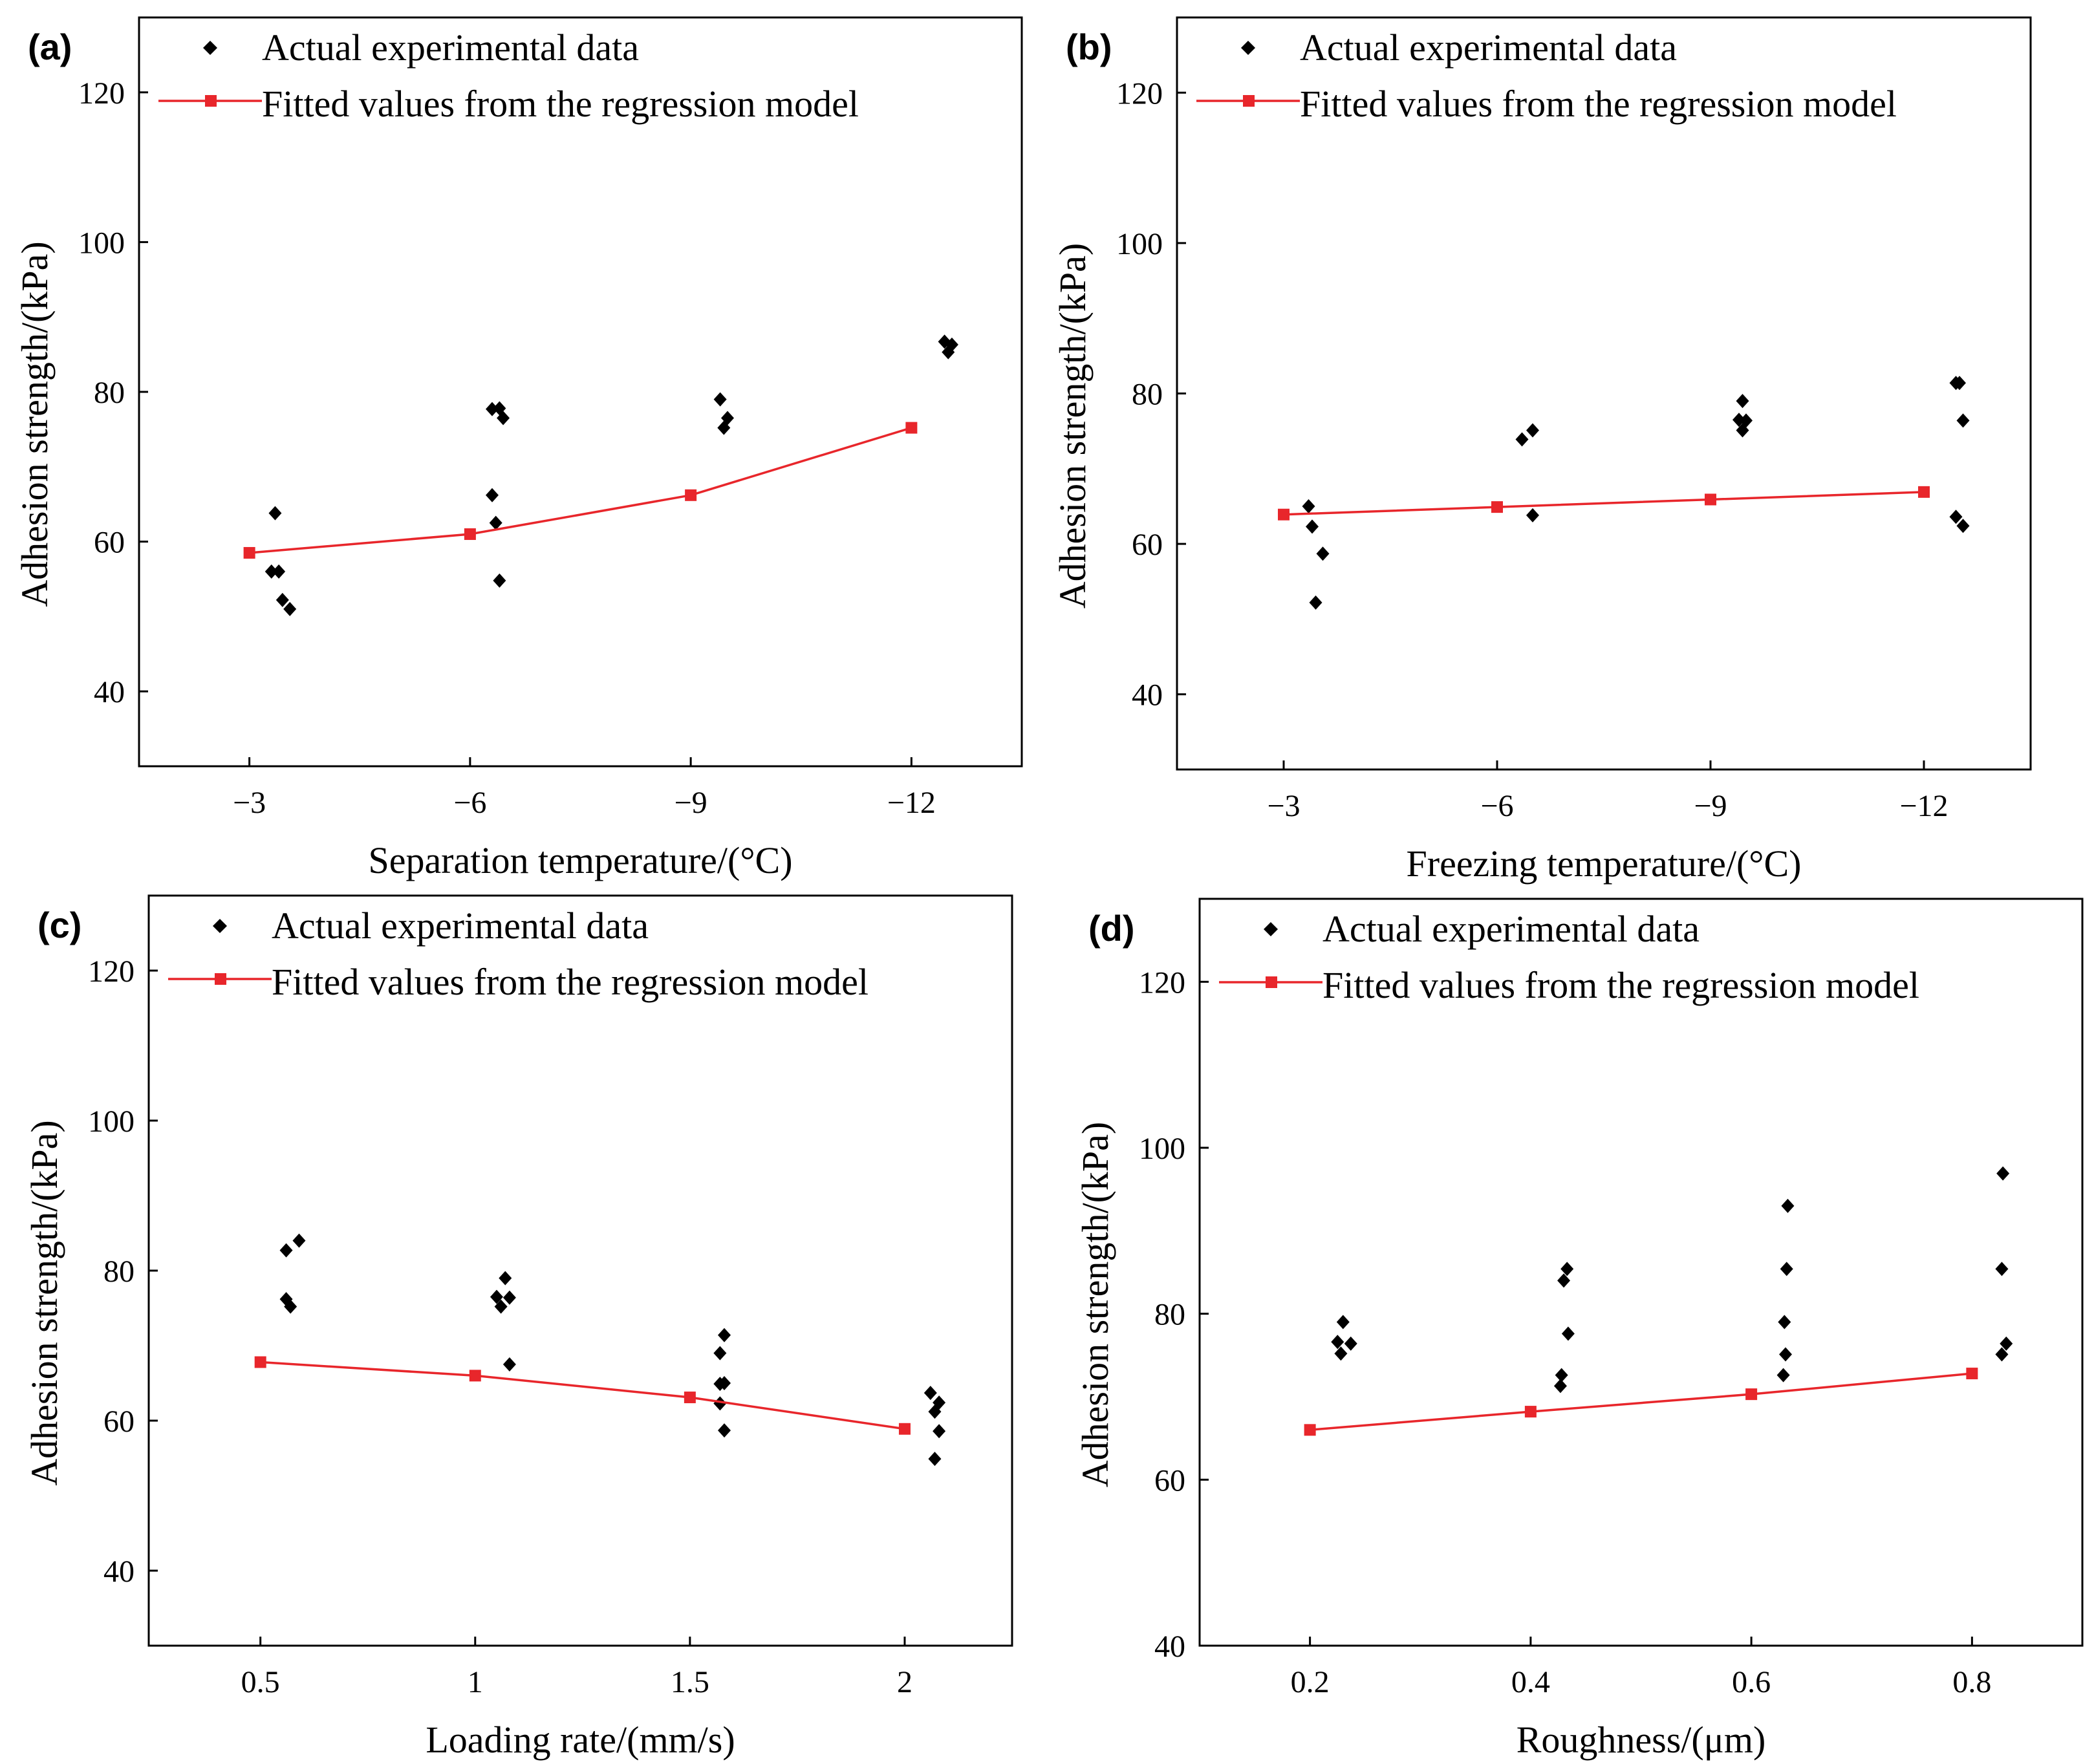 The image size is (2094, 1764). What do you see at coordinates (1530, 1682) in the screenshot?
I see `x-tick-label: 0.4` at bounding box center [1530, 1682].